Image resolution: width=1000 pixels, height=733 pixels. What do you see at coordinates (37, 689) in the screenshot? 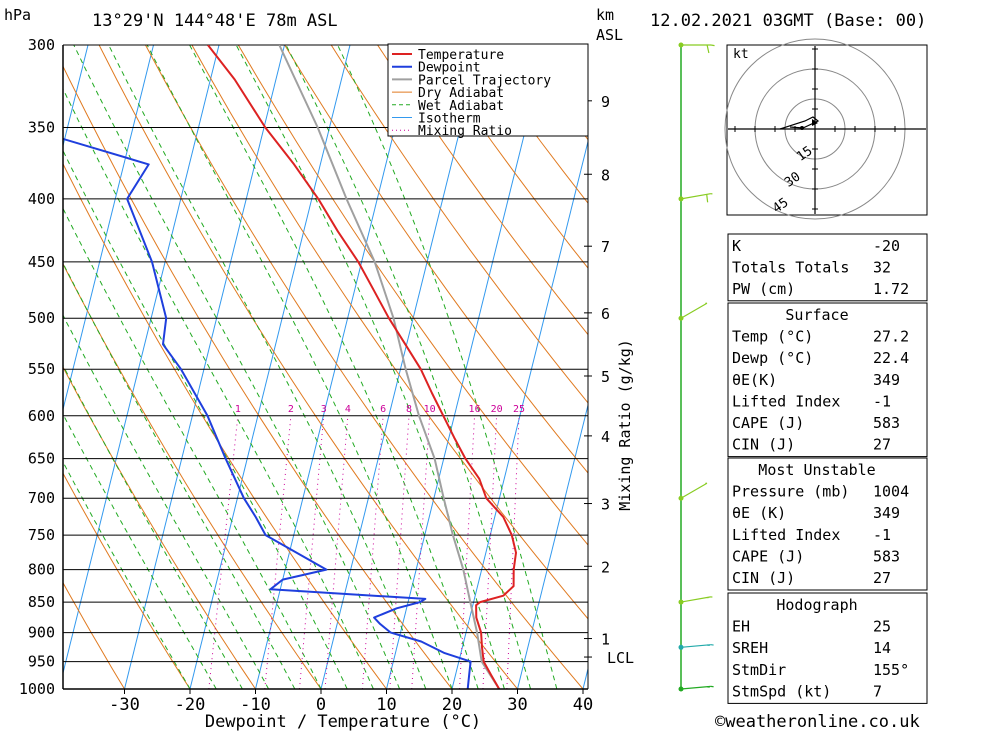
I see `pressure-tick-label: 1000` at bounding box center [37, 689].